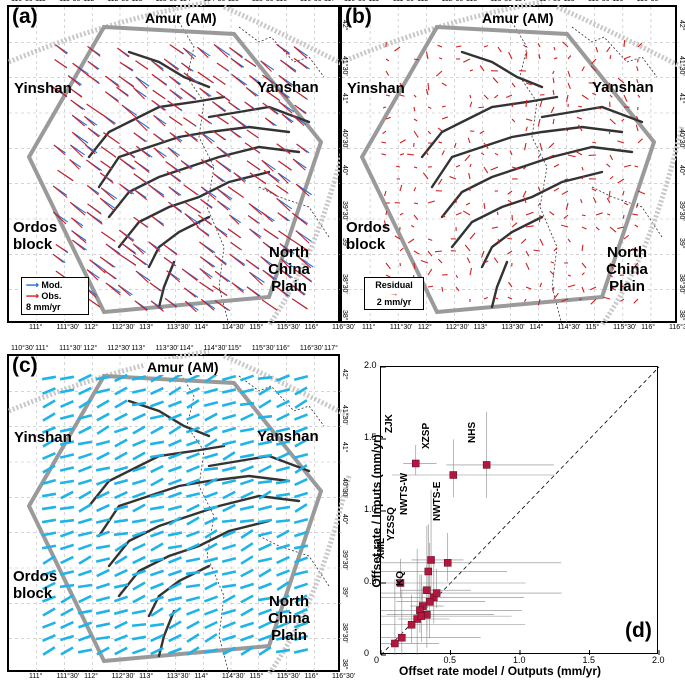  Describe the element at coordinates (289, 269) in the screenshot. I see `region-ncp: North China Plain` at that location.